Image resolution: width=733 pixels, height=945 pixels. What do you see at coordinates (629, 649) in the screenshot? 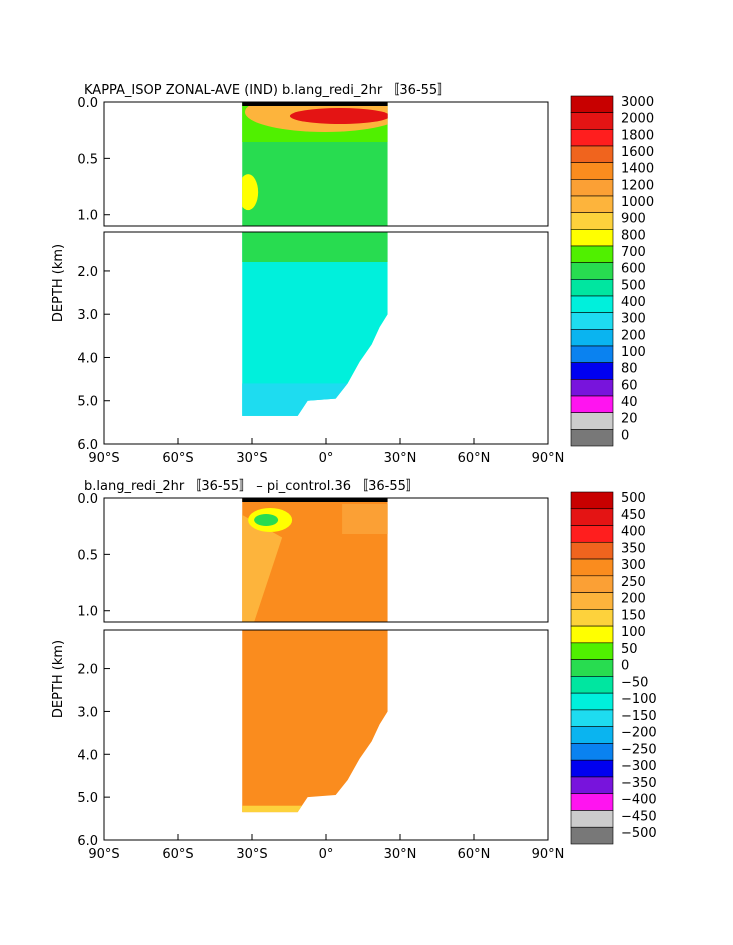
I see `colorbar-label: 50` at bounding box center [629, 649].